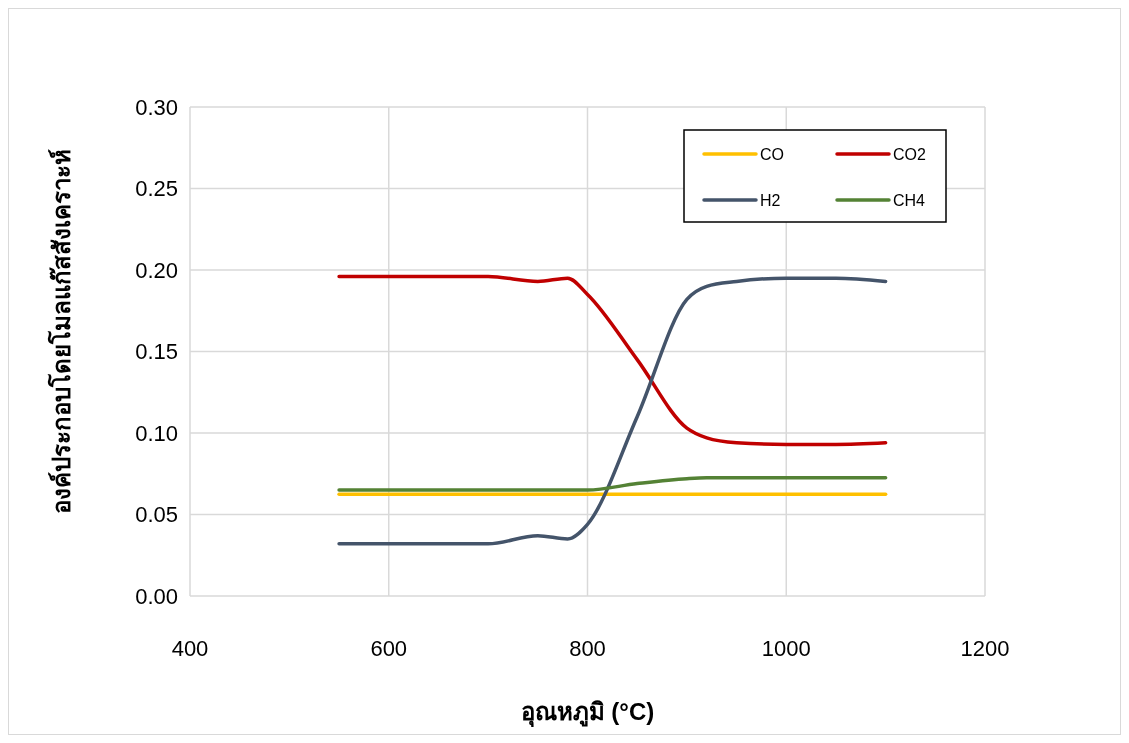  What do you see at coordinates (985, 648) in the screenshot?
I see `x-tick-label: 1200` at bounding box center [985, 648].